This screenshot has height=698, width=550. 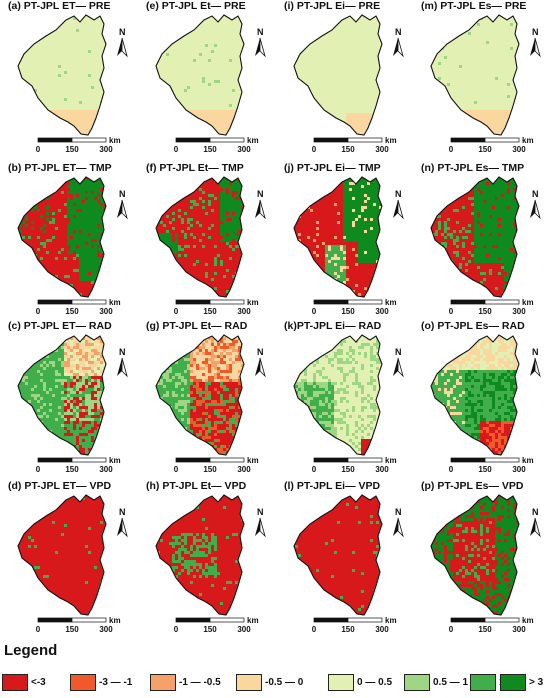 What do you see at coordinates (76, 169) in the screenshot?
I see `panel-title: (b) PT-JPL ET— TMP` at bounding box center [76, 169].